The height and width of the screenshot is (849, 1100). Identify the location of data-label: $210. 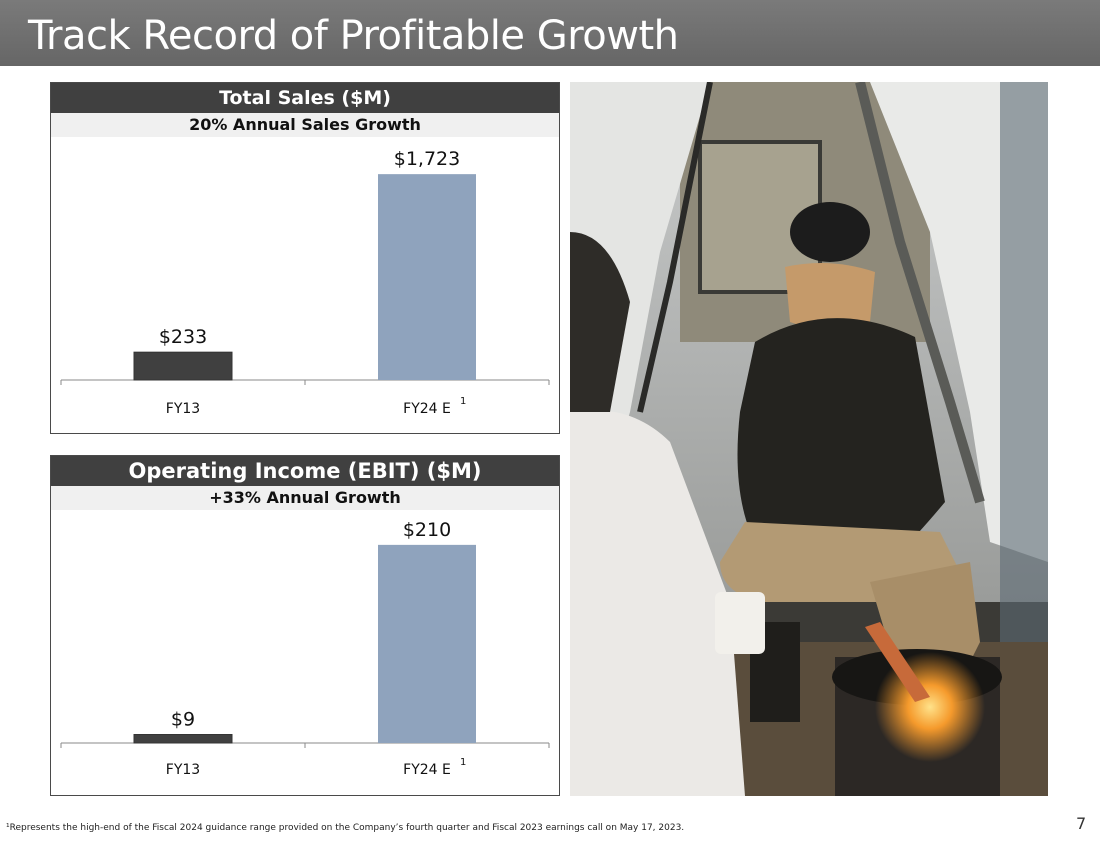
(427, 530).